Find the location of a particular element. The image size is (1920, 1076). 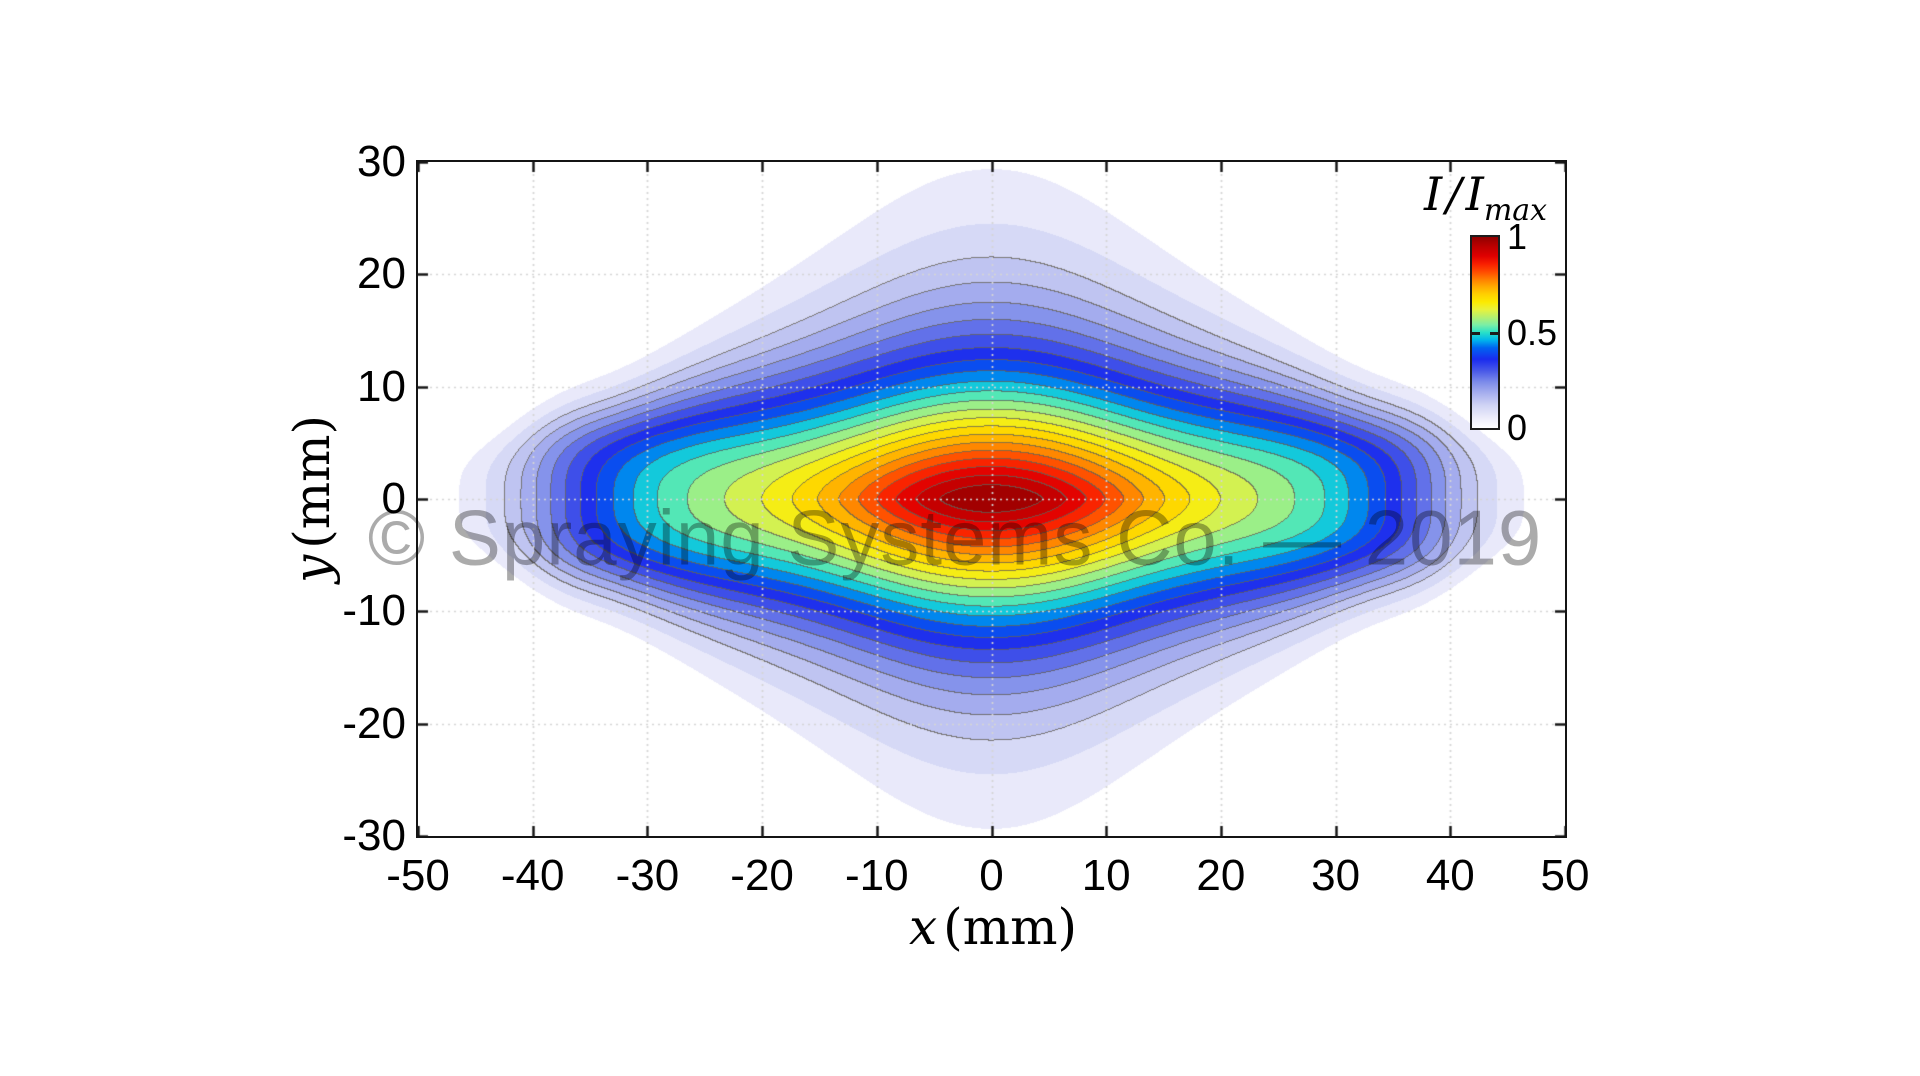

x-axis-variable: x is located at coordinates (923, 927).